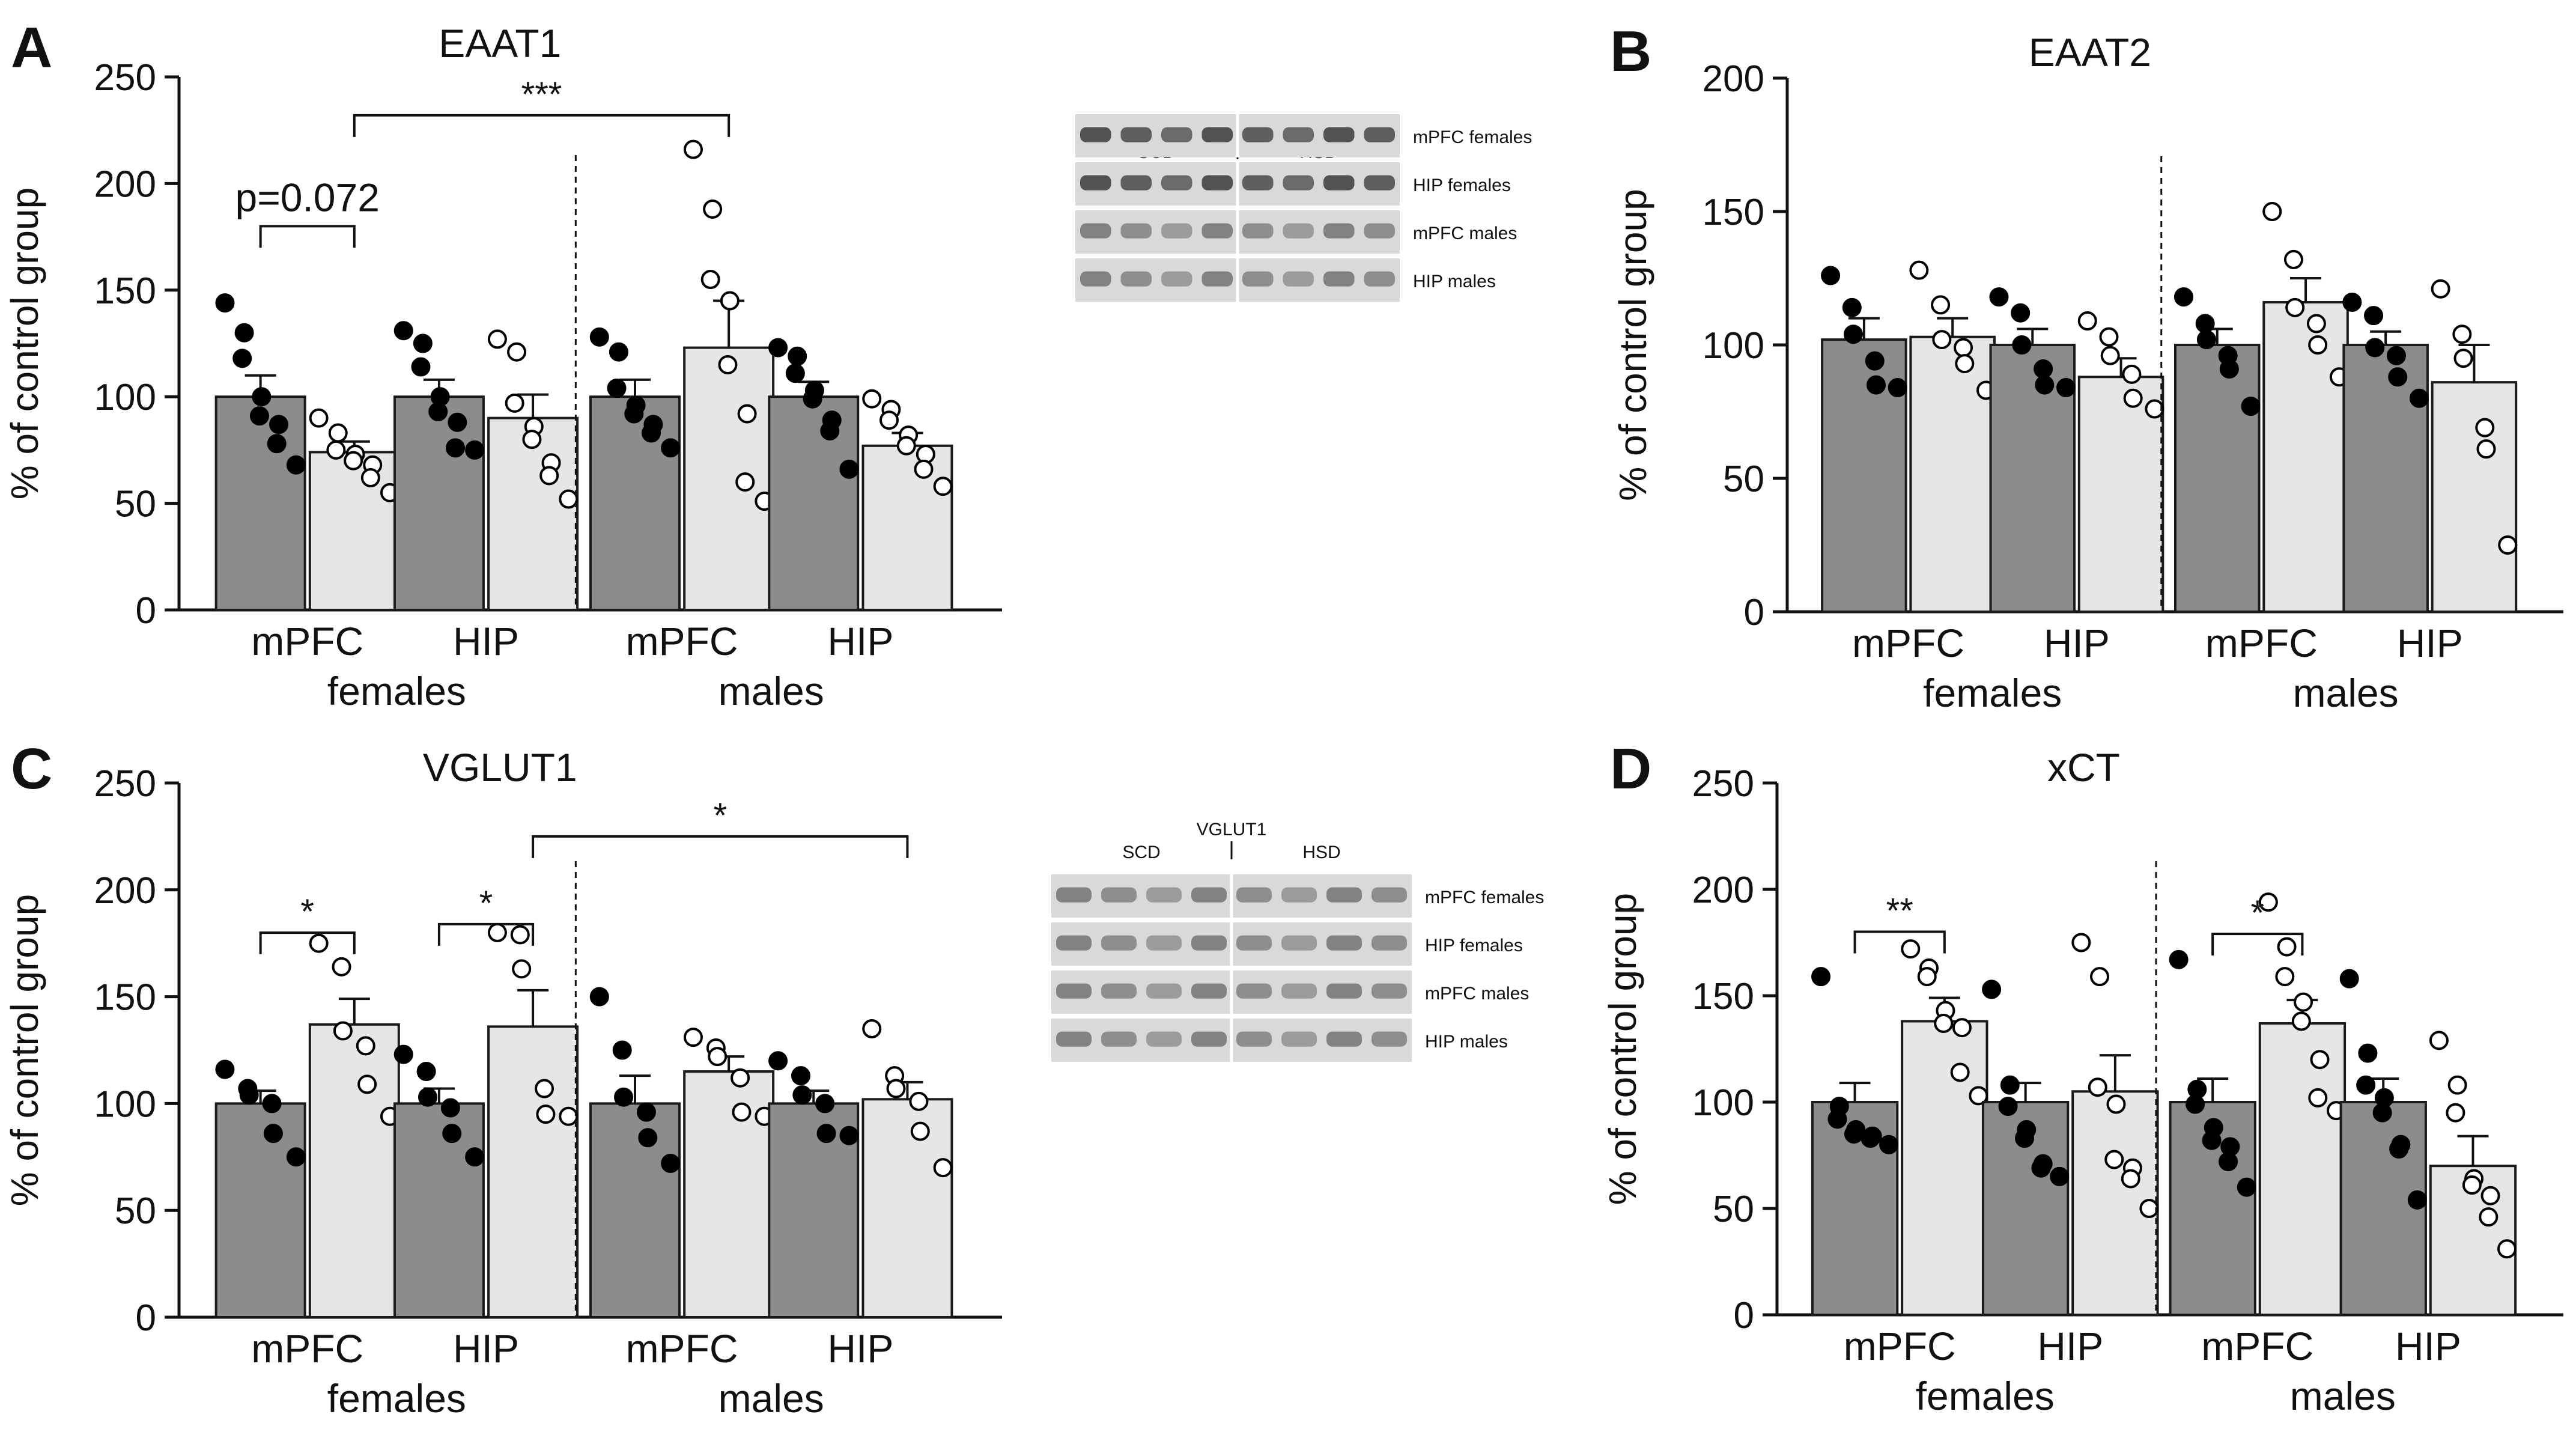 The image size is (2576, 1432). What do you see at coordinates (260, 503) in the screenshot?
I see `bar-scd-mpfc` at bounding box center [260, 503].